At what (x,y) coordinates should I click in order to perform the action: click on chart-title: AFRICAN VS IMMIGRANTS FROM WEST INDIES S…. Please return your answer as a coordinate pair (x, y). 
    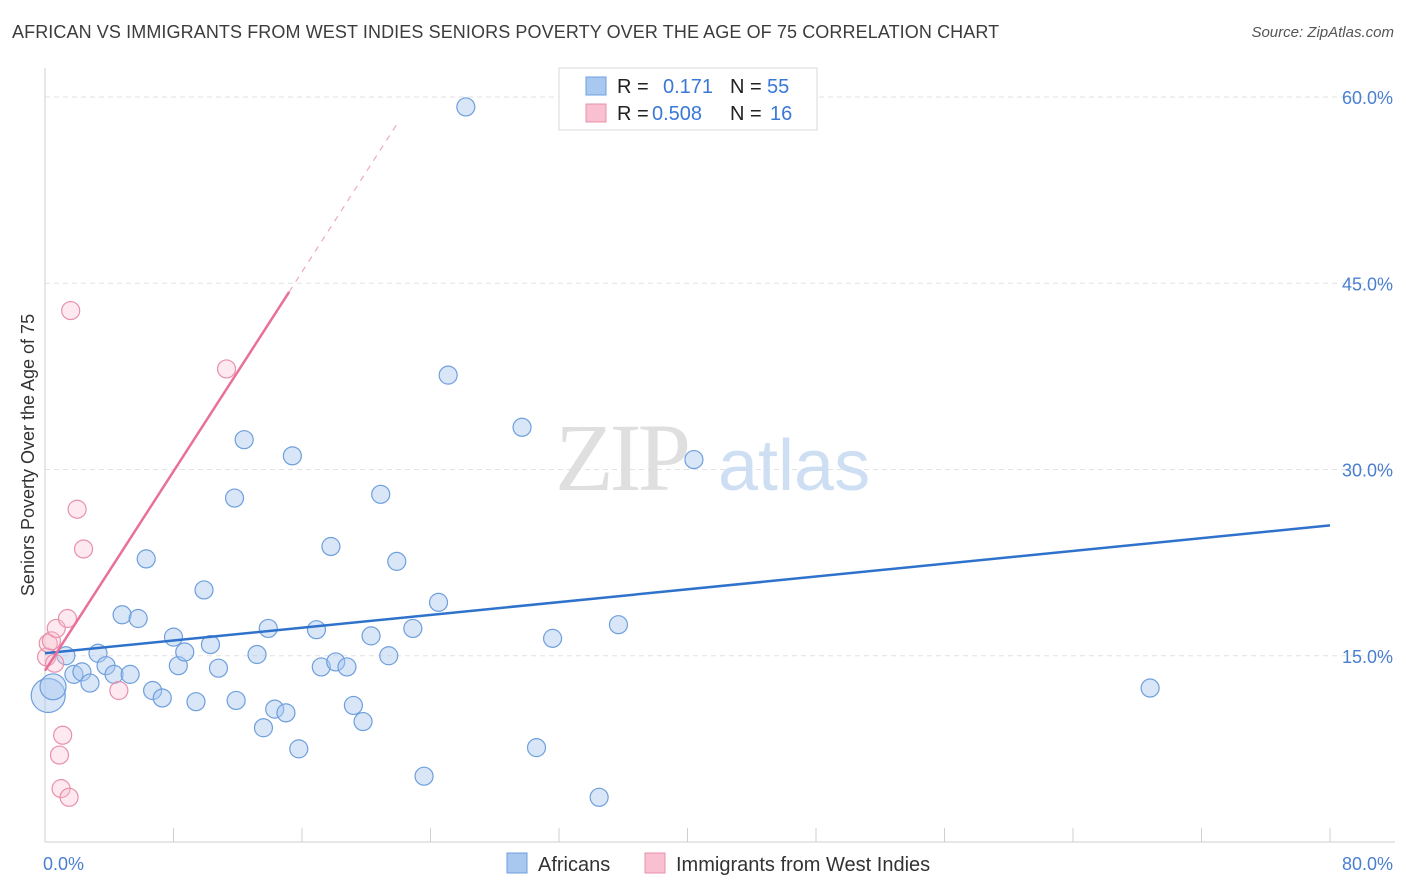
    Looking at the image, I should click on (506, 32).